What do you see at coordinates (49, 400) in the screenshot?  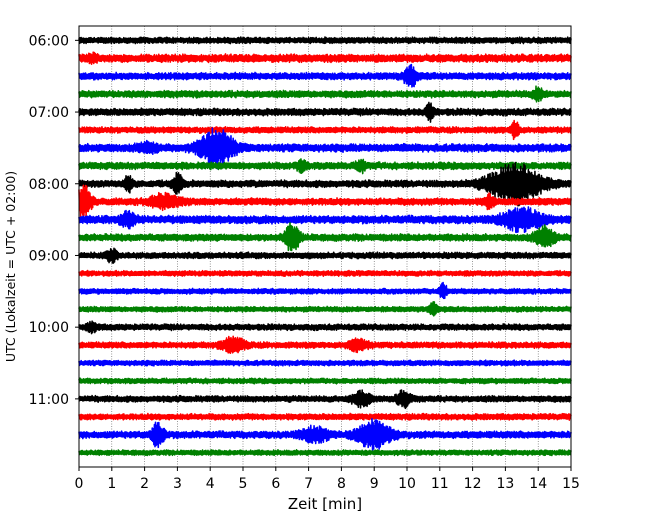 I see `y-tick-label: 11:00` at bounding box center [49, 400].